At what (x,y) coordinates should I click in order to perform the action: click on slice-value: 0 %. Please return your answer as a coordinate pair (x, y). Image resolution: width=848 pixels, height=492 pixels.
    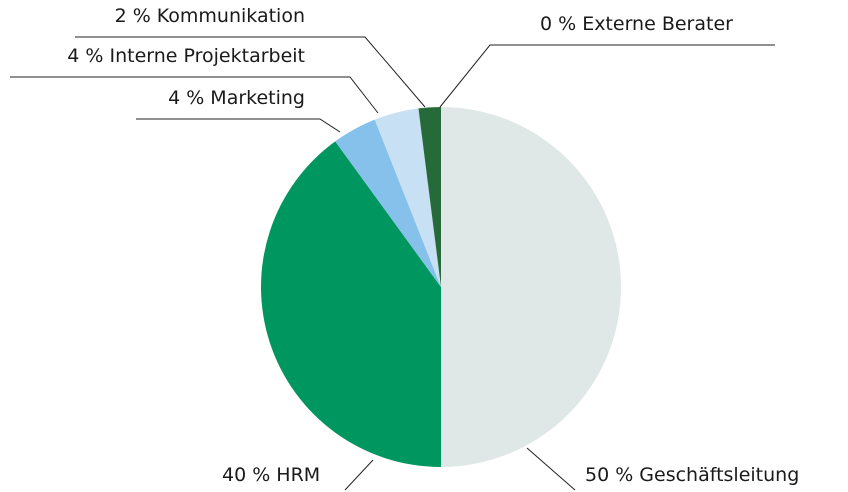
    Looking at the image, I should click on (558, 24).